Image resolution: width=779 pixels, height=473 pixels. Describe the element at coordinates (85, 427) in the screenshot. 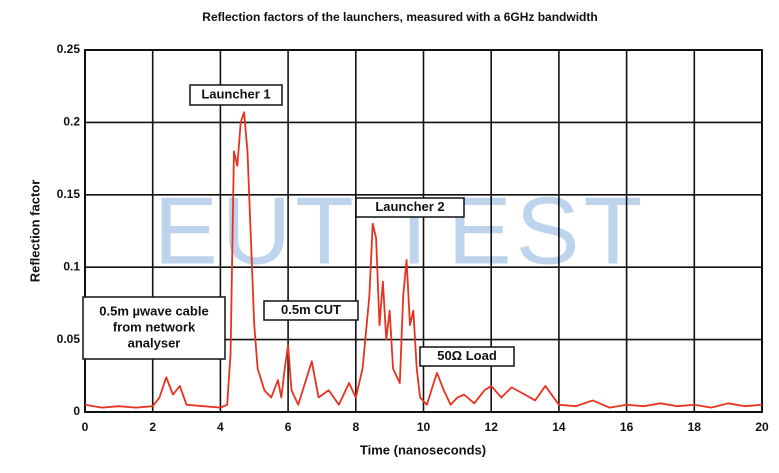

I see `x-tick-label: 0` at that location.